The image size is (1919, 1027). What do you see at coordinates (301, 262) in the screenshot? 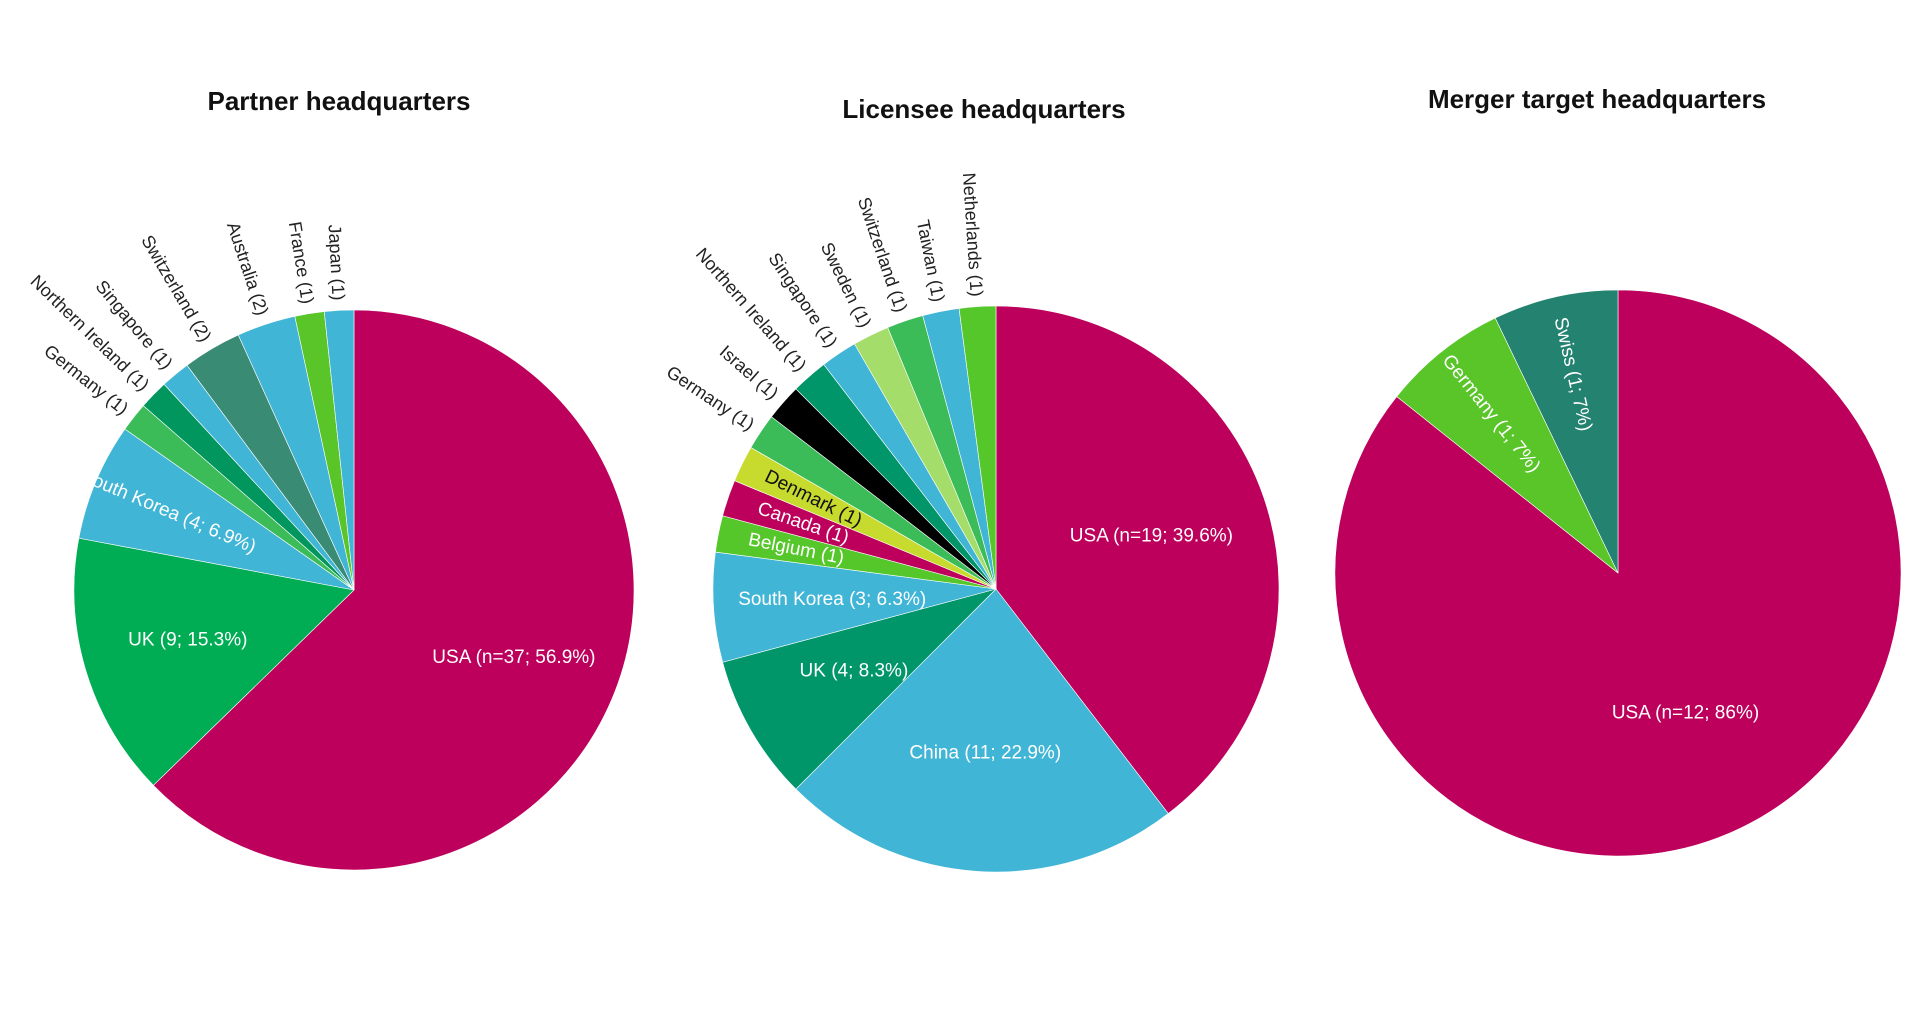
I see `slice-label-france: France (1)` at bounding box center [301, 262].